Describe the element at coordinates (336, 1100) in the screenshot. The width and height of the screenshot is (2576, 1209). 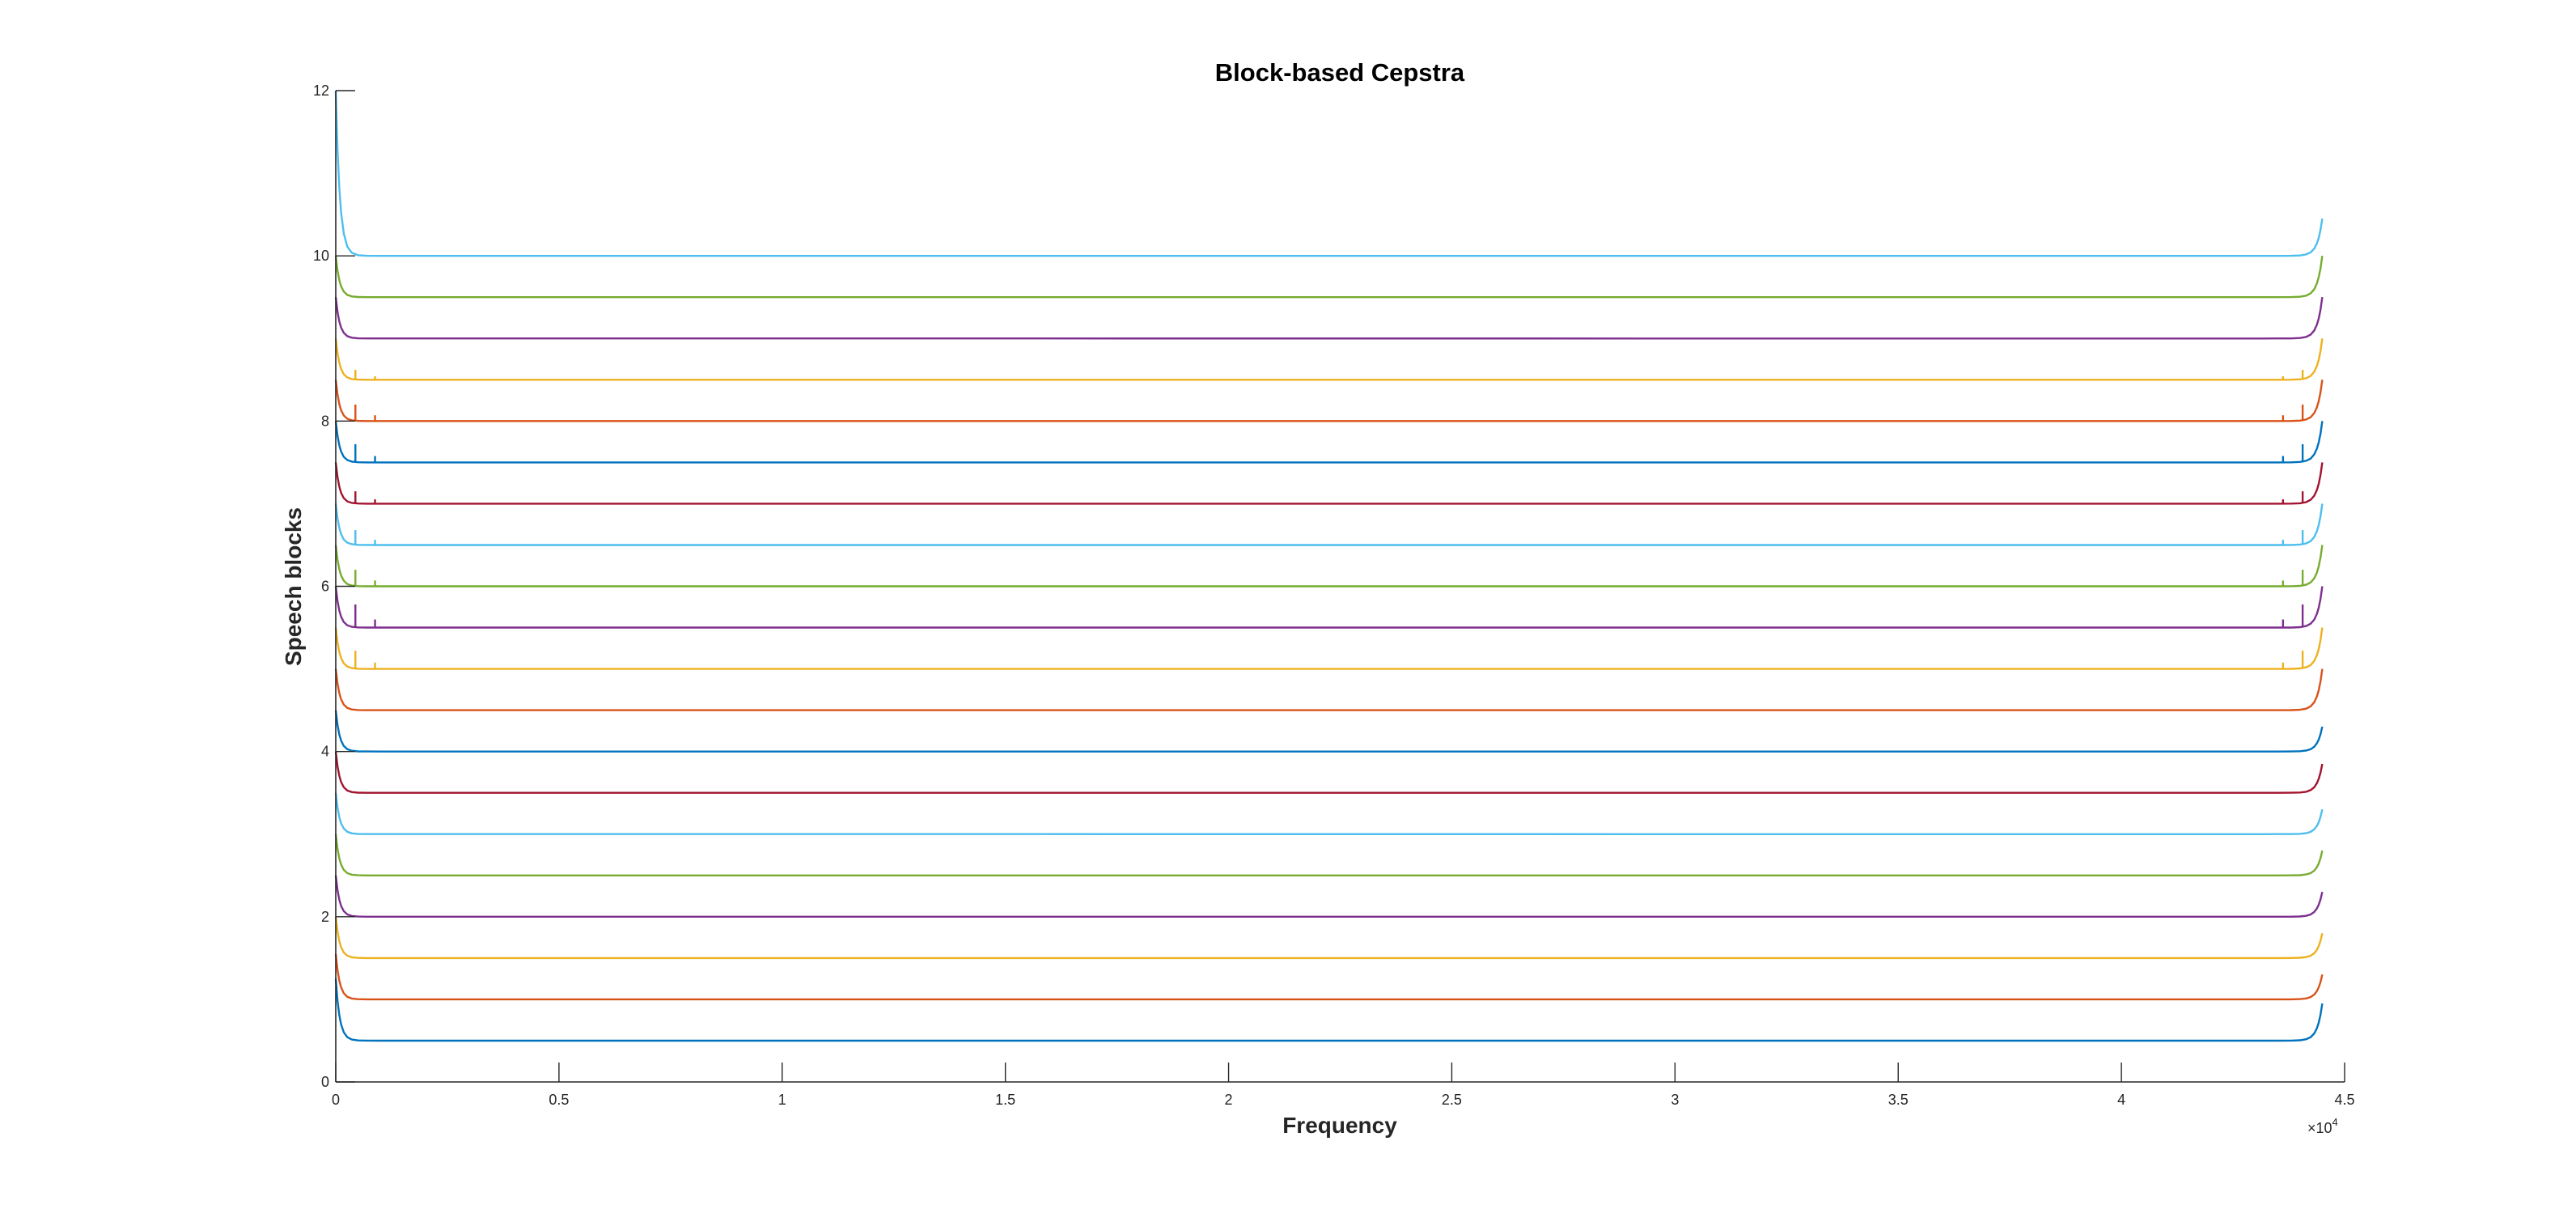
I see `x-tick-label: 0` at that location.